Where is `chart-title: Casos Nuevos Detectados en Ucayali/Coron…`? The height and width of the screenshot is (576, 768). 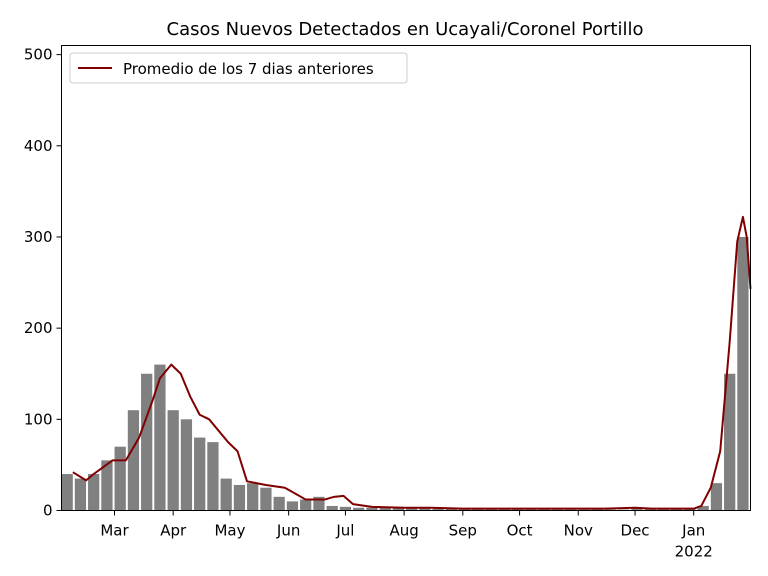
chart-title: Casos Nuevos Detectados en Ucayali/Coron… is located at coordinates (405, 29).